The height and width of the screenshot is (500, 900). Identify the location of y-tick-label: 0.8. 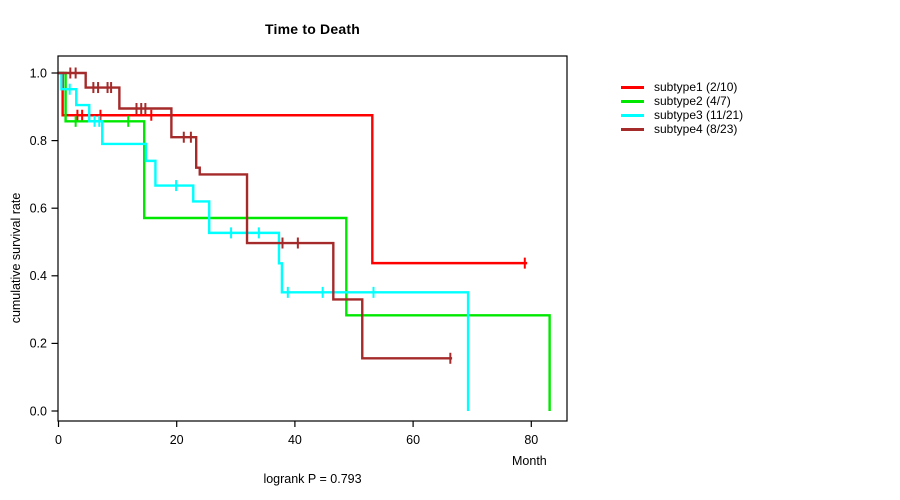
(38, 141).